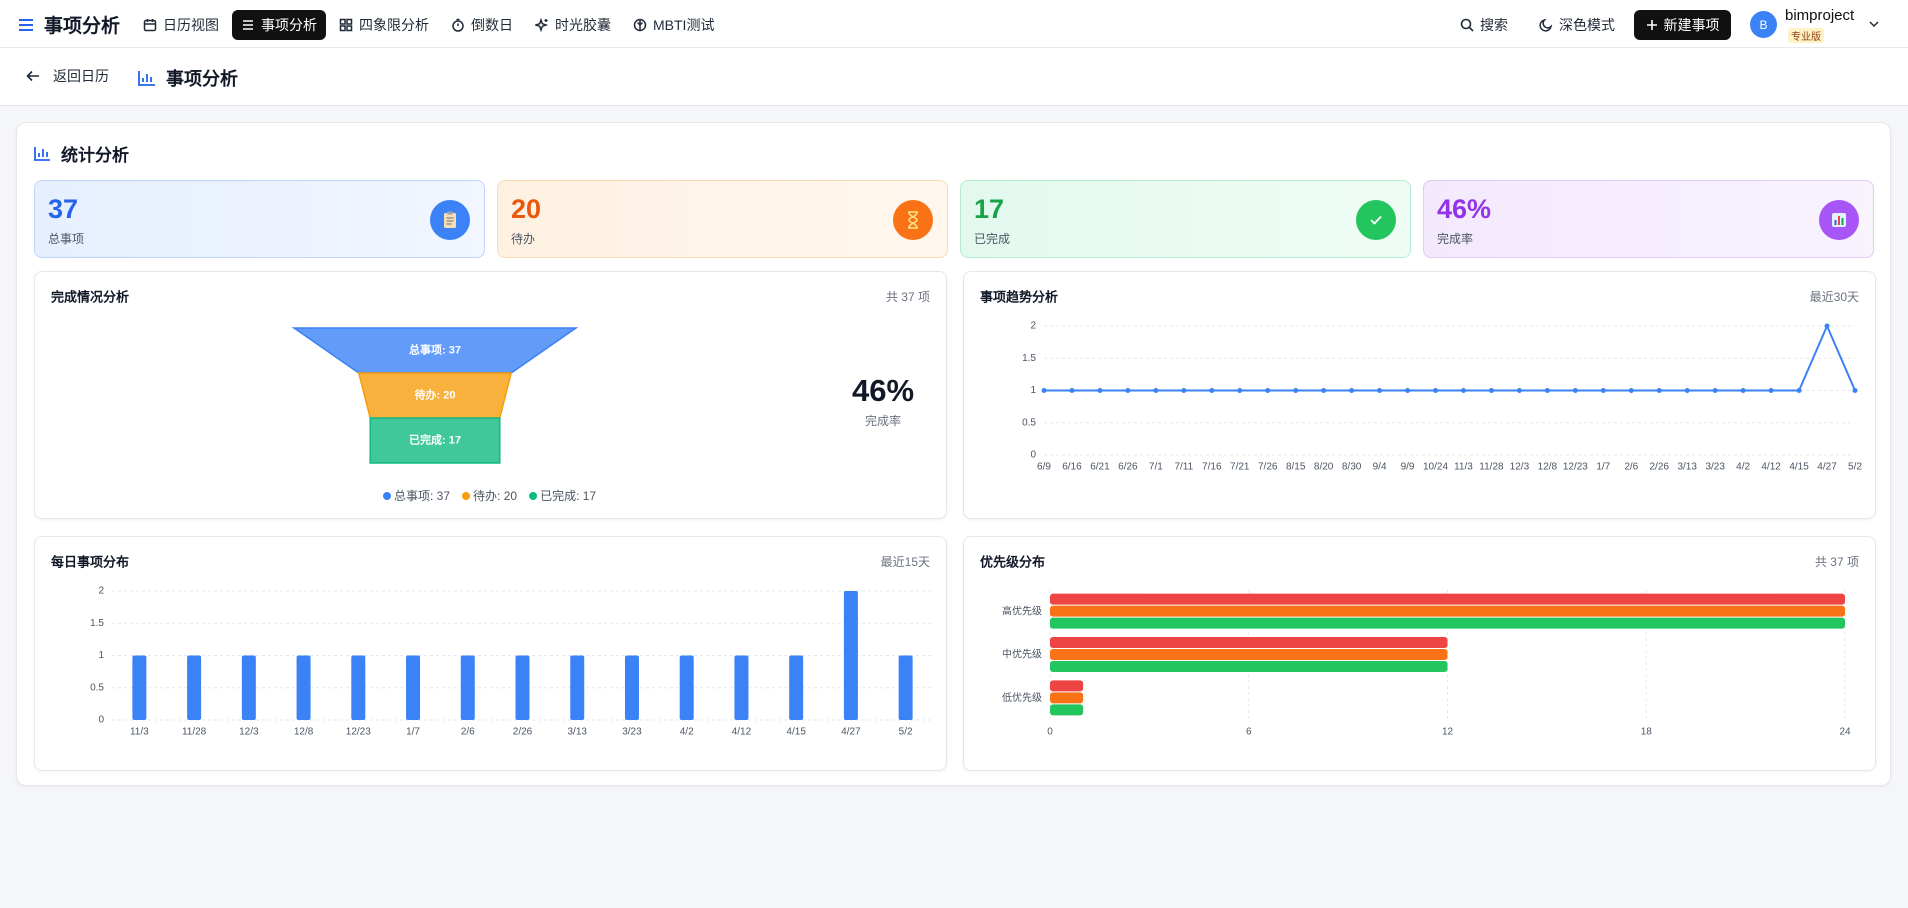  I want to click on legend-marker, so click(533, 496).